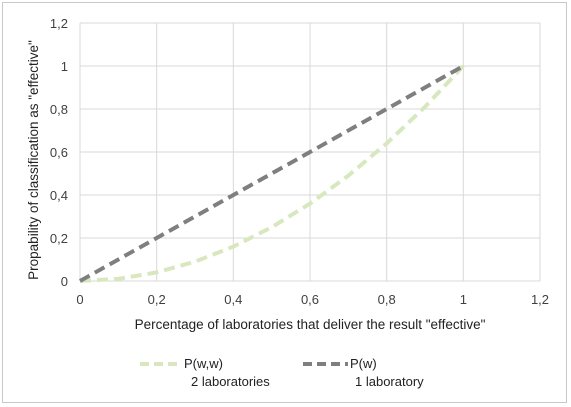 This screenshot has height=407, width=571. What do you see at coordinates (157, 299) in the screenshot?
I see `x-tick-label: 0,2` at bounding box center [157, 299].